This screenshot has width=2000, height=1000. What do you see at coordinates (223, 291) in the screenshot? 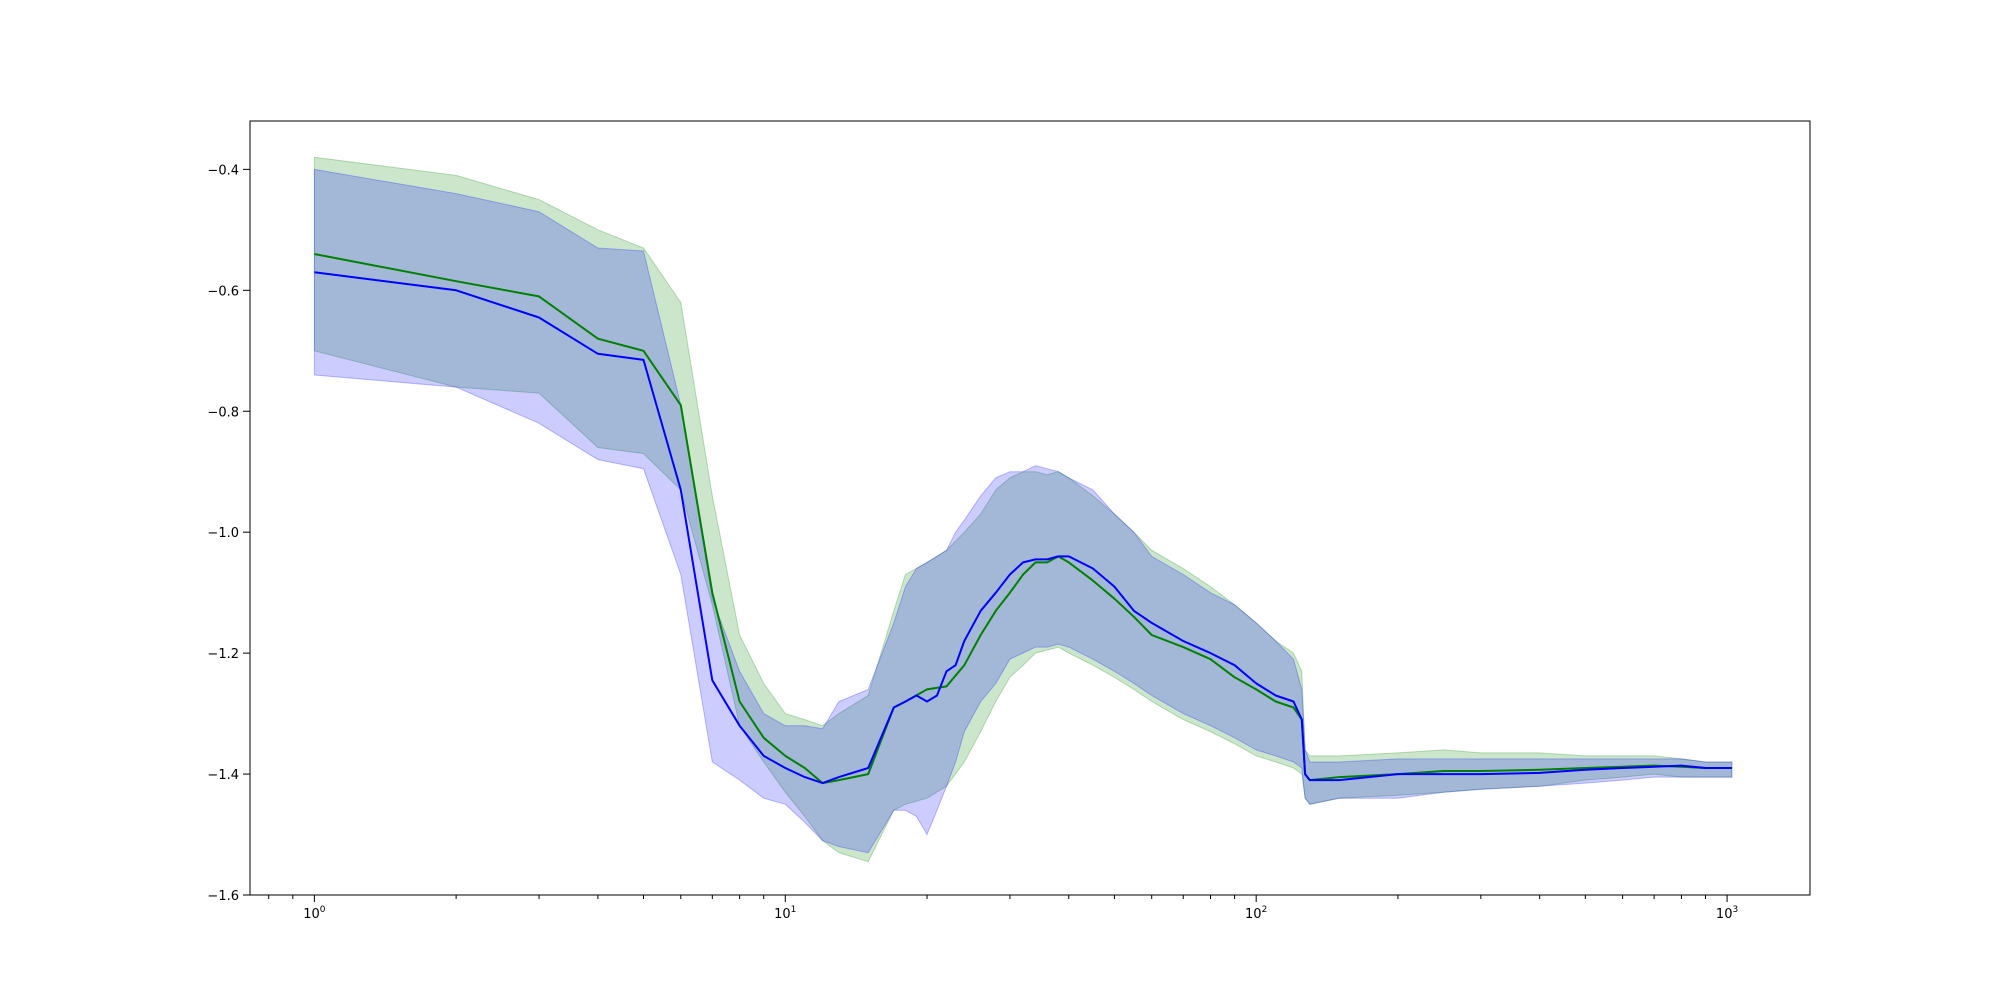
I see `y-tick-label-1: −0.6` at bounding box center [223, 291].